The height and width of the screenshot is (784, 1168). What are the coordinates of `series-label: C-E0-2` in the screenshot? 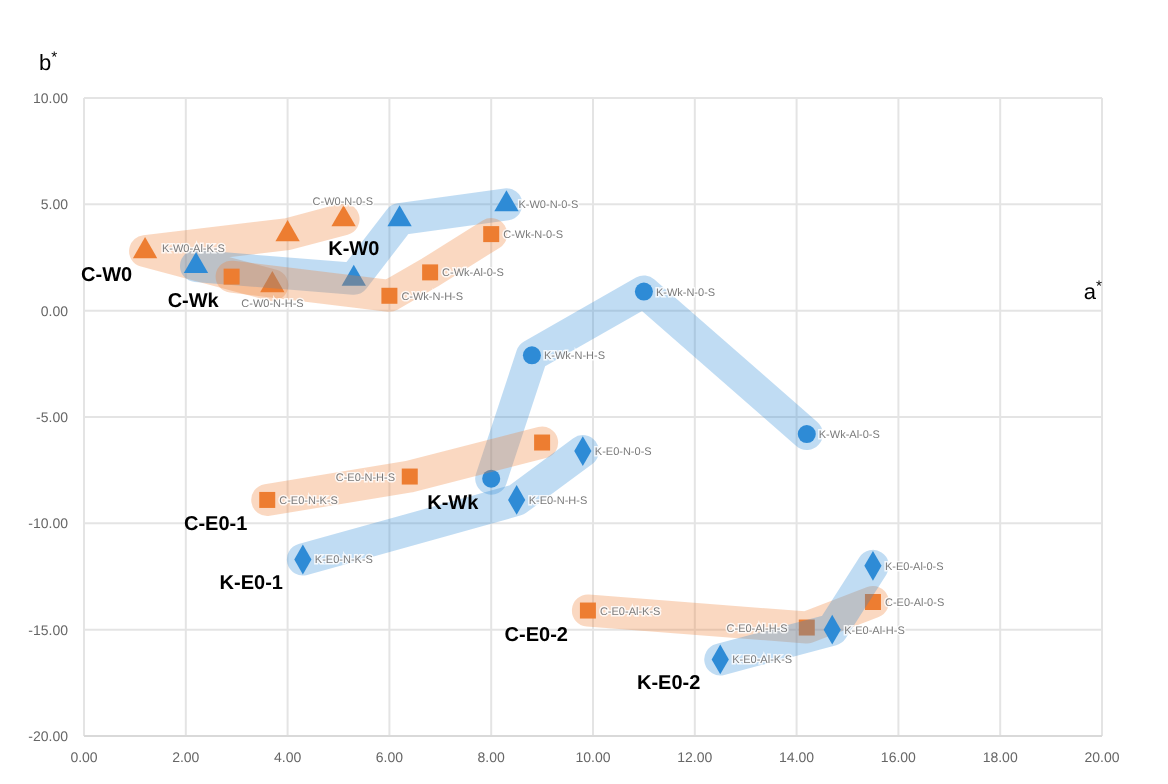 It's located at (536, 635).